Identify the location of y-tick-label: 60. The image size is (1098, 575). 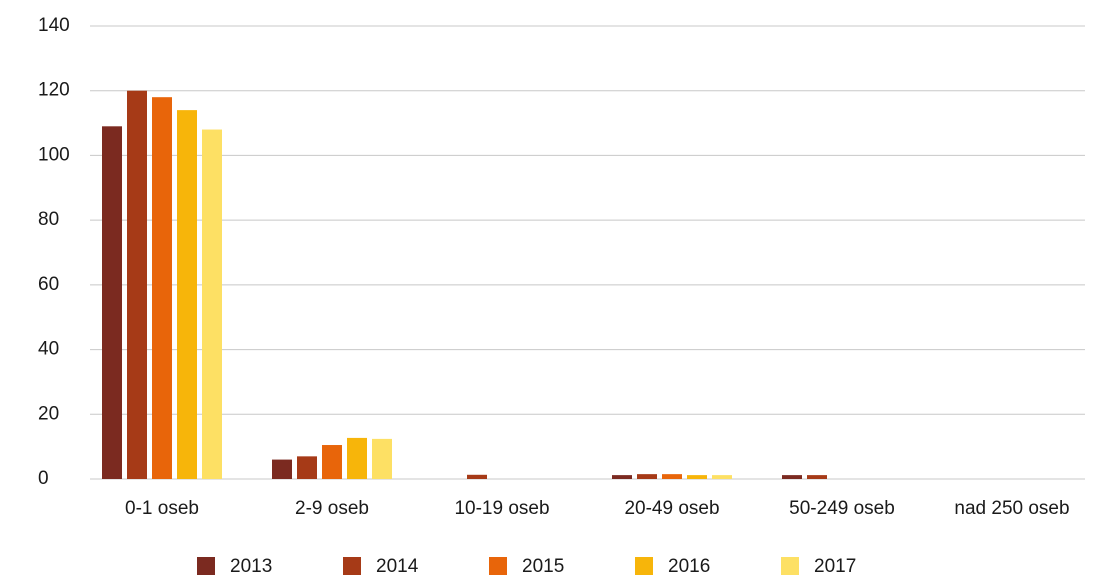
(48, 284).